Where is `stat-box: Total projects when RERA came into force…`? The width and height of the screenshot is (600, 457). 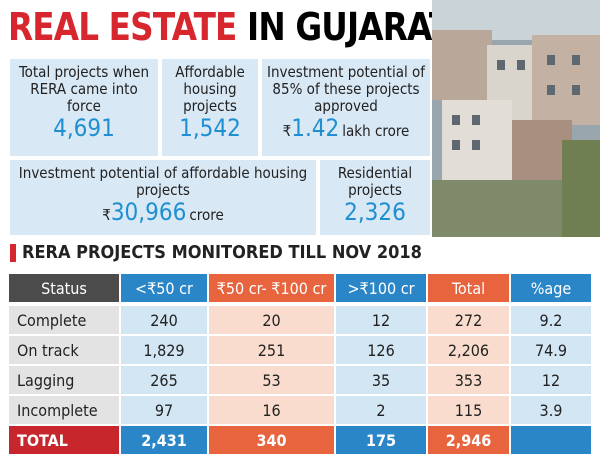
stat-box: Total projects when RERA came into force… is located at coordinates (84, 107).